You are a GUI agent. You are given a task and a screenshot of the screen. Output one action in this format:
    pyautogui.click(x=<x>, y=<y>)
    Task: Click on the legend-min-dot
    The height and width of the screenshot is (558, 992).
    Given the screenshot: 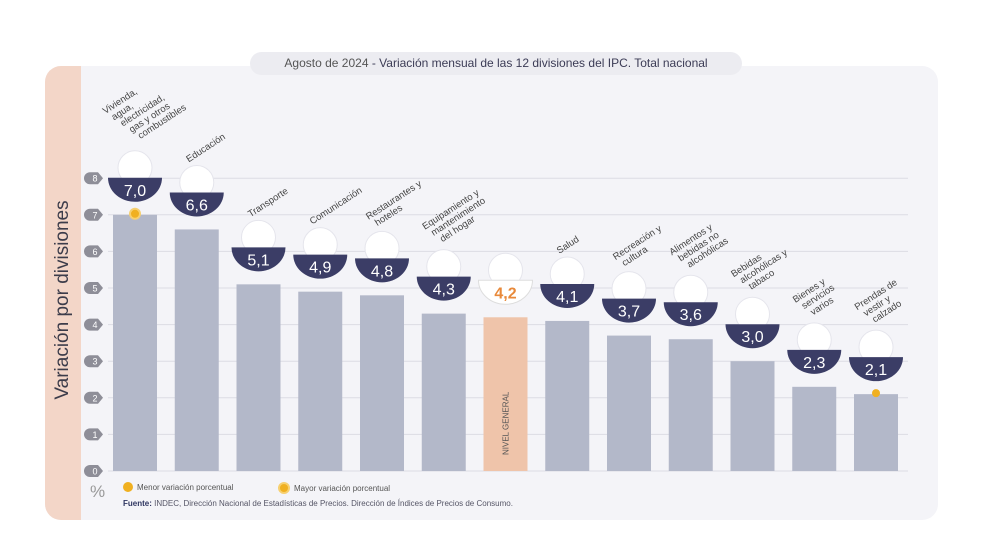 What is the action you would take?
    pyautogui.click(x=128, y=487)
    